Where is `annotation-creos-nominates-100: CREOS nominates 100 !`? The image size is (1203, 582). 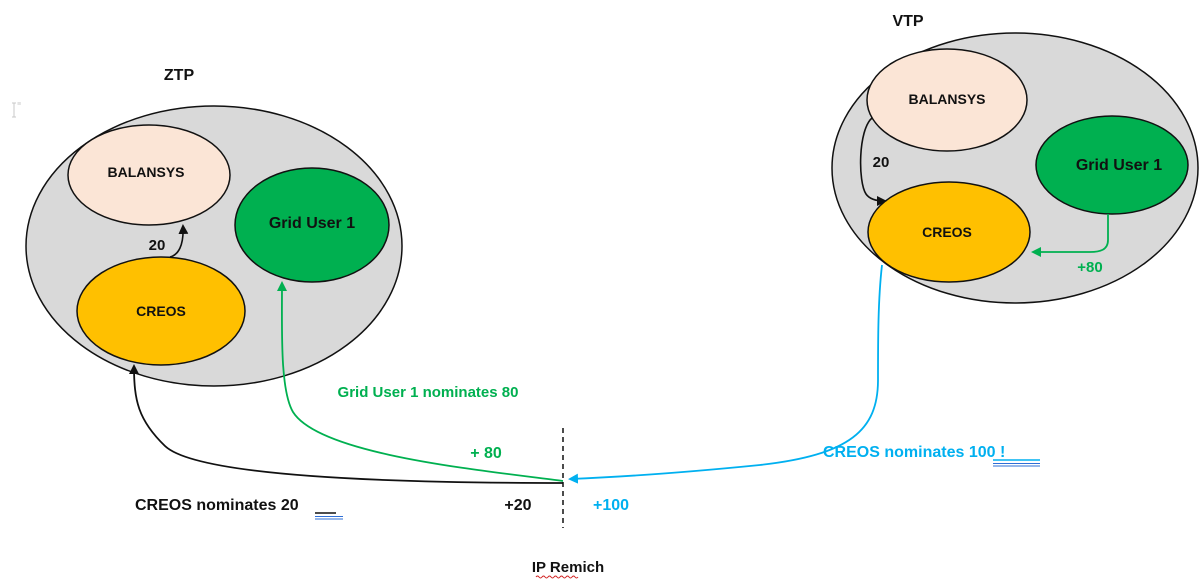
annotation-creos-nominates-100: CREOS nominates 100 ! is located at coordinates (914, 452).